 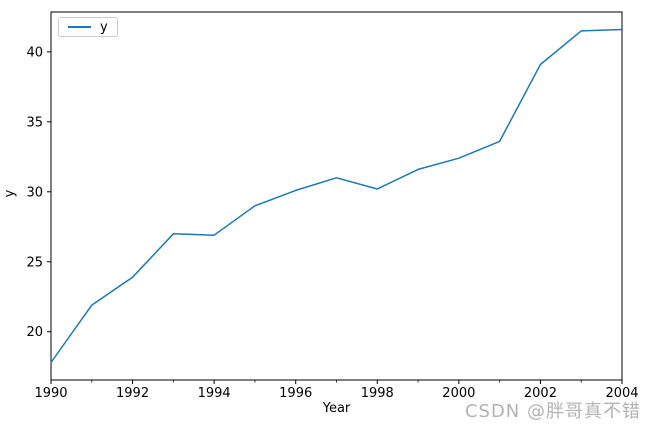 What do you see at coordinates (34, 262) in the screenshot?
I see `y-tick-label: 25` at bounding box center [34, 262].